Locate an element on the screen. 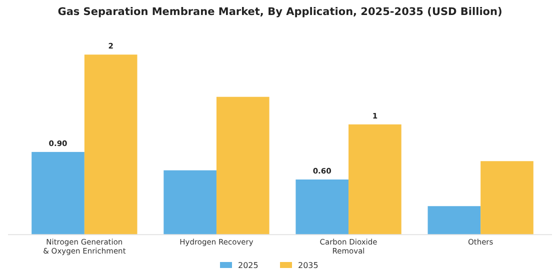  legend-label: 2035 is located at coordinates (308, 265).